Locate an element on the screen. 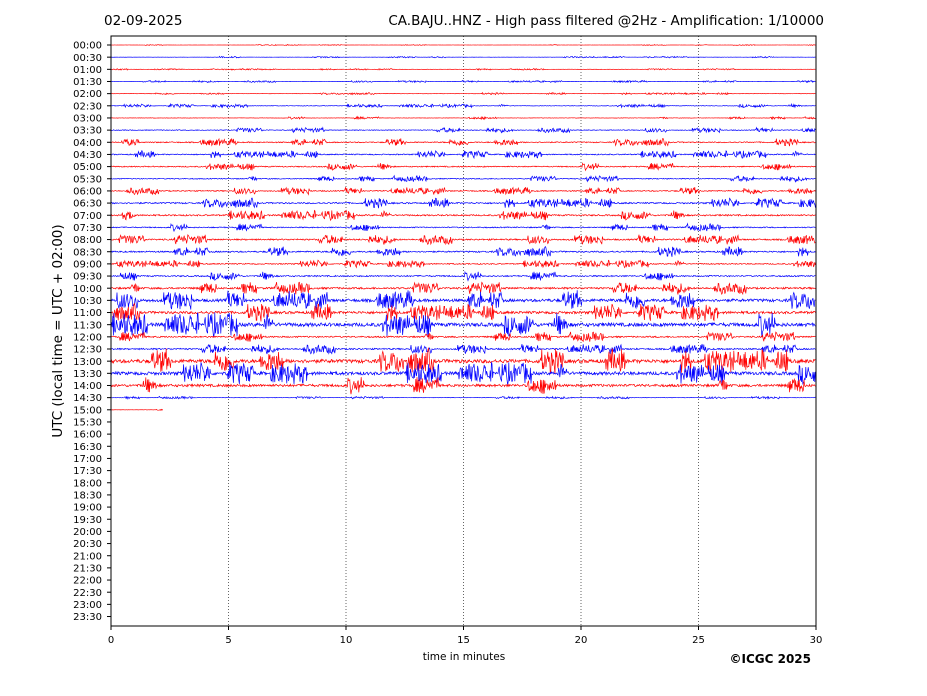 This screenshot has width=927, height=696. y-tick-label: 09:00 is located at coordinates (87, 264).